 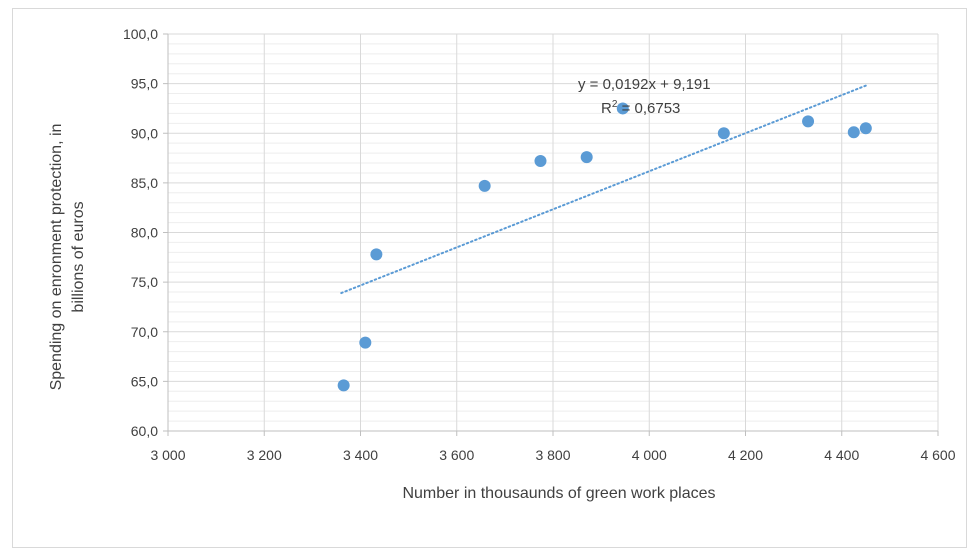 I want to click on x-tick-label: 3 000, so click(x=167, y=455).